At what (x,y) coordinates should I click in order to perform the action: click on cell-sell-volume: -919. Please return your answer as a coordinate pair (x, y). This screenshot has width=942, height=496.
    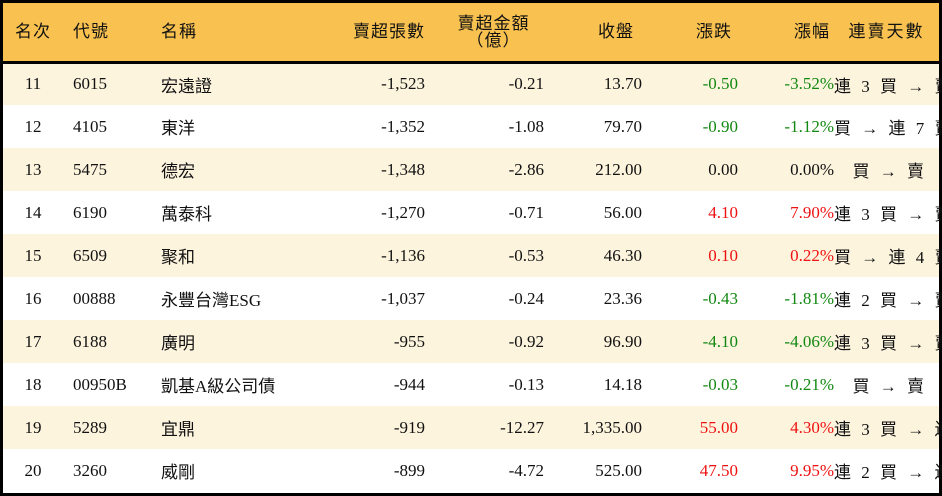
    Looking at the image, I should click on (409, 427).